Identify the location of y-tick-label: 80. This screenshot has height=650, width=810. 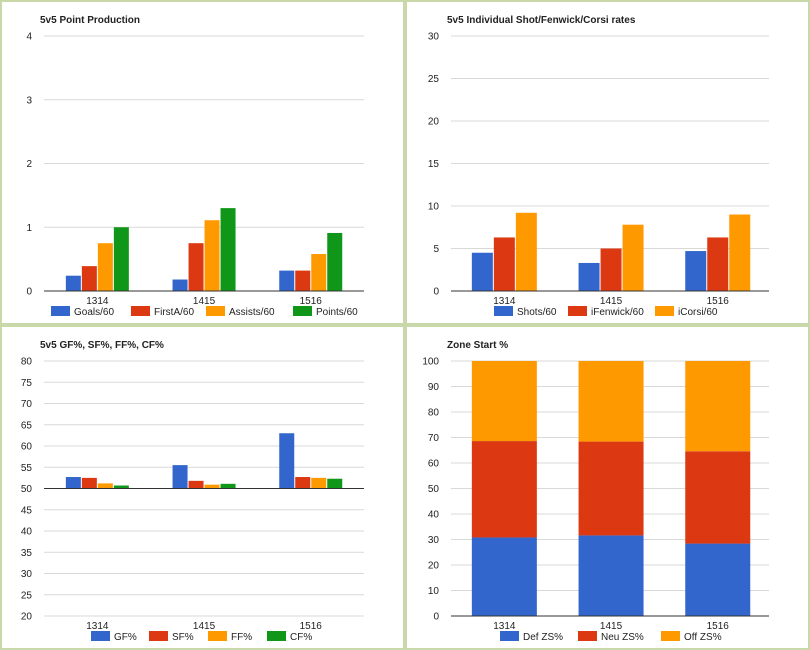
(27, 362).